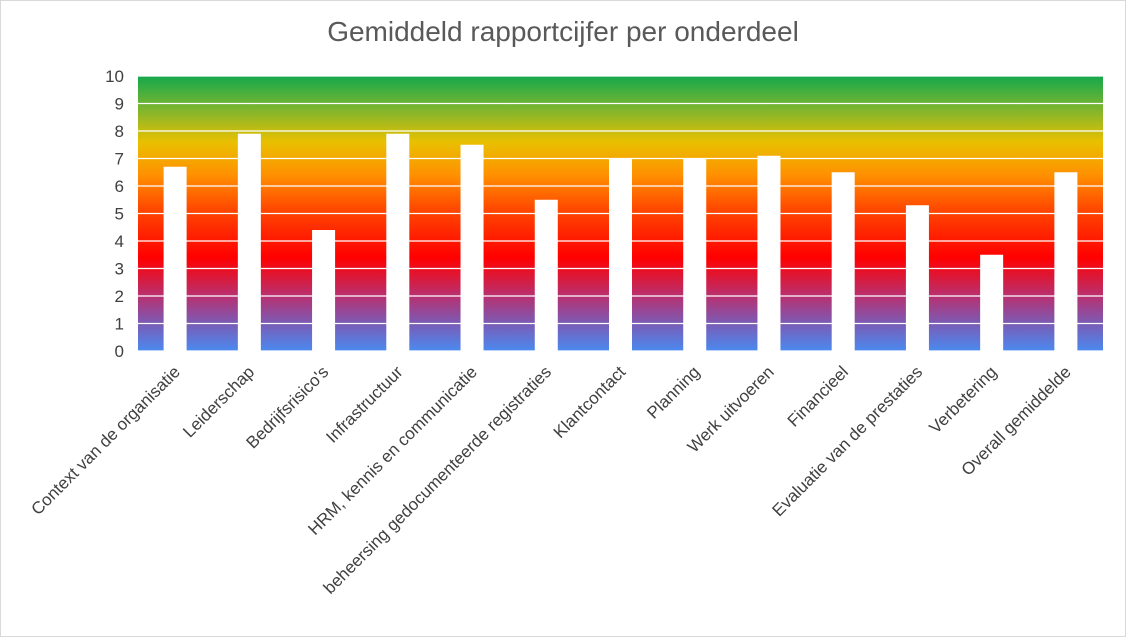  Describe the element at coordinates (818, 396) in the screenshot. I see `x-tick-label: Financieel` at that location.